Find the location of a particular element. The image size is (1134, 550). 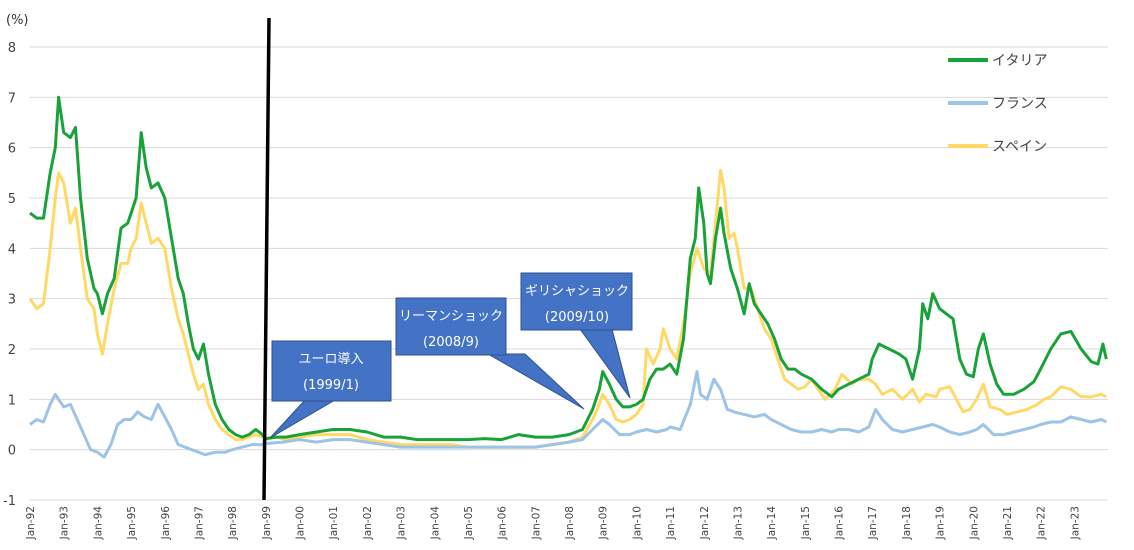

legend-label-france: フランス is located at coordinates (1020, 104).